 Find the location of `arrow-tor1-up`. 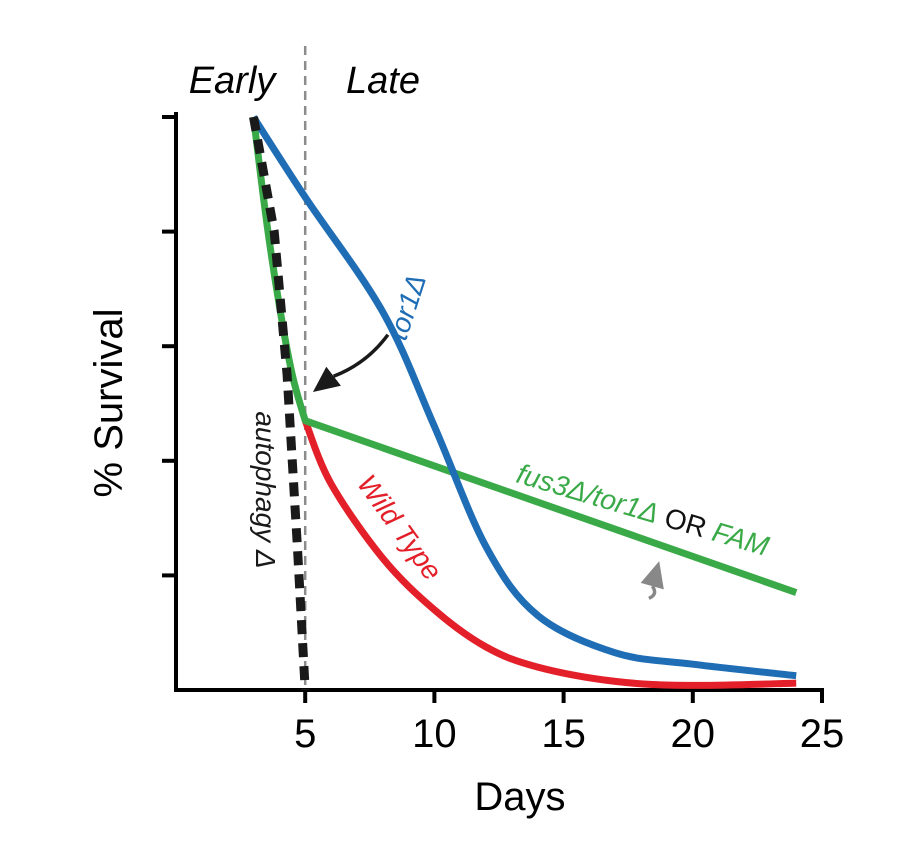

arrow-tor1-up is located at coordinates (652, 580).